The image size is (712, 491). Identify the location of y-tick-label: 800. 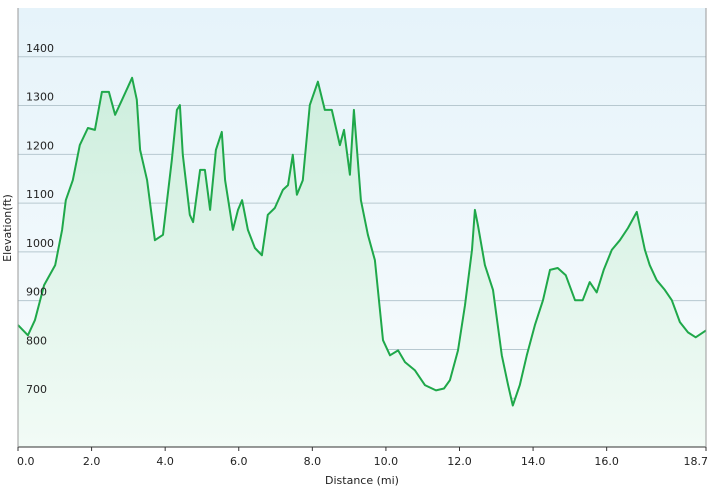
(36, 340).